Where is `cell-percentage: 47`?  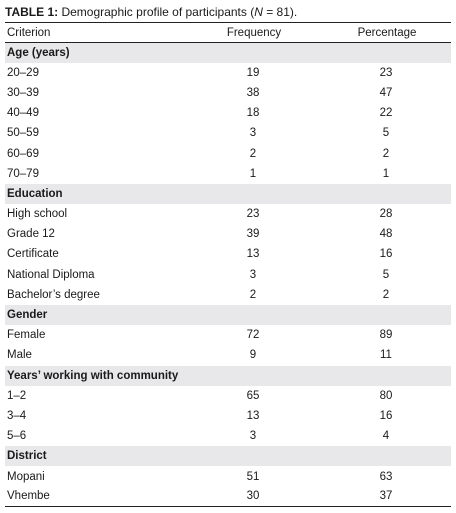 cell-percentage: 47 is located at coordinates (386, 92).